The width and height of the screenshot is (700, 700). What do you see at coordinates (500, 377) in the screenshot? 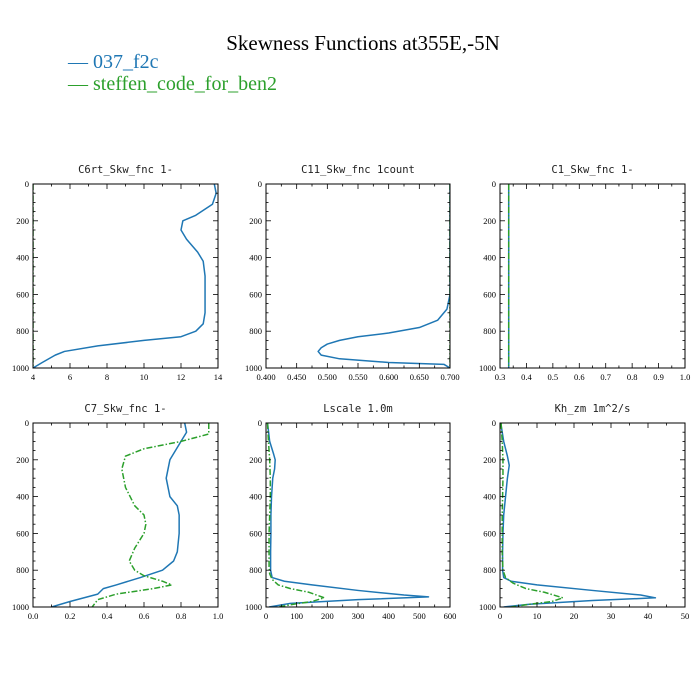
I see `x-tick-label: 0.3` at bounding box center [500, 377].